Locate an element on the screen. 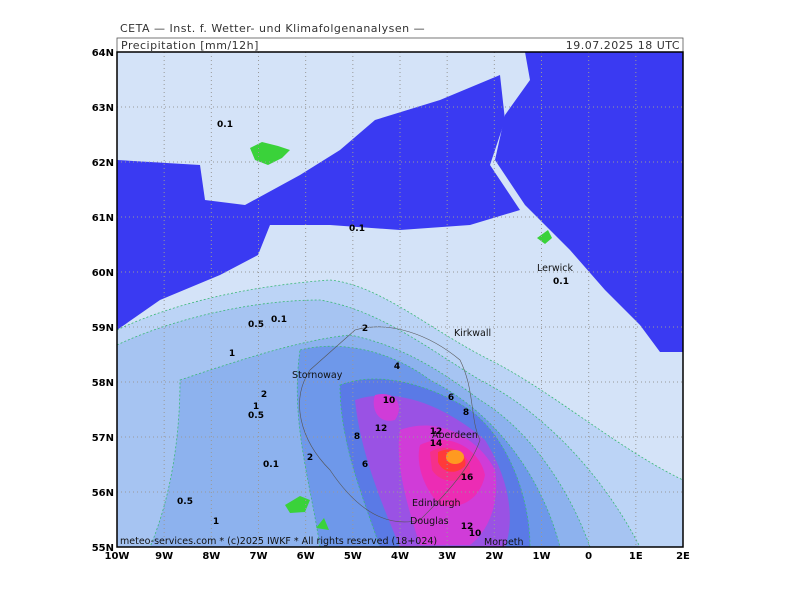  lon-label: 10W is located at coordinates (117, 556).